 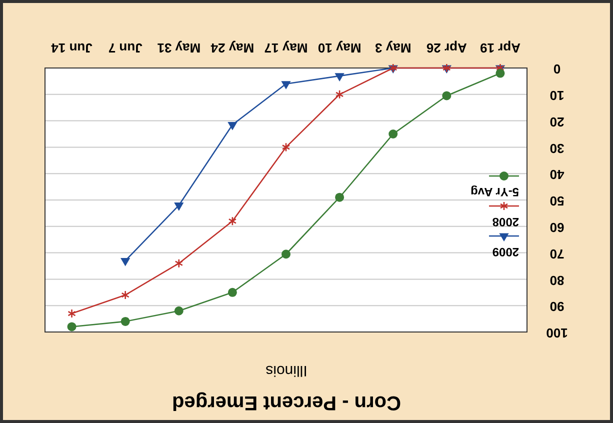 What do you see at coordinates (71, 48) in the screenshot?
I see `x-tick-label: Jun 14` at bounding box center [71, 48].